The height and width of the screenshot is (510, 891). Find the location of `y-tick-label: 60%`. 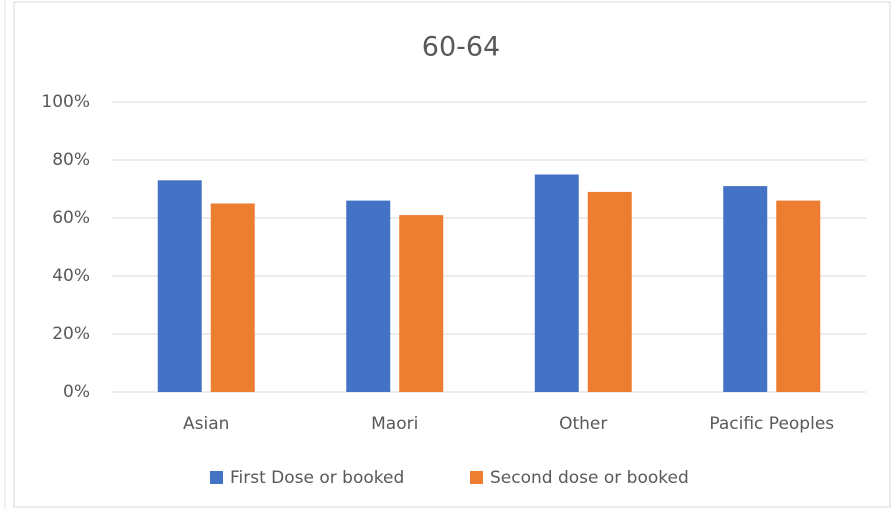

y-tick-label: 60% is located at coordinates (71, 218).